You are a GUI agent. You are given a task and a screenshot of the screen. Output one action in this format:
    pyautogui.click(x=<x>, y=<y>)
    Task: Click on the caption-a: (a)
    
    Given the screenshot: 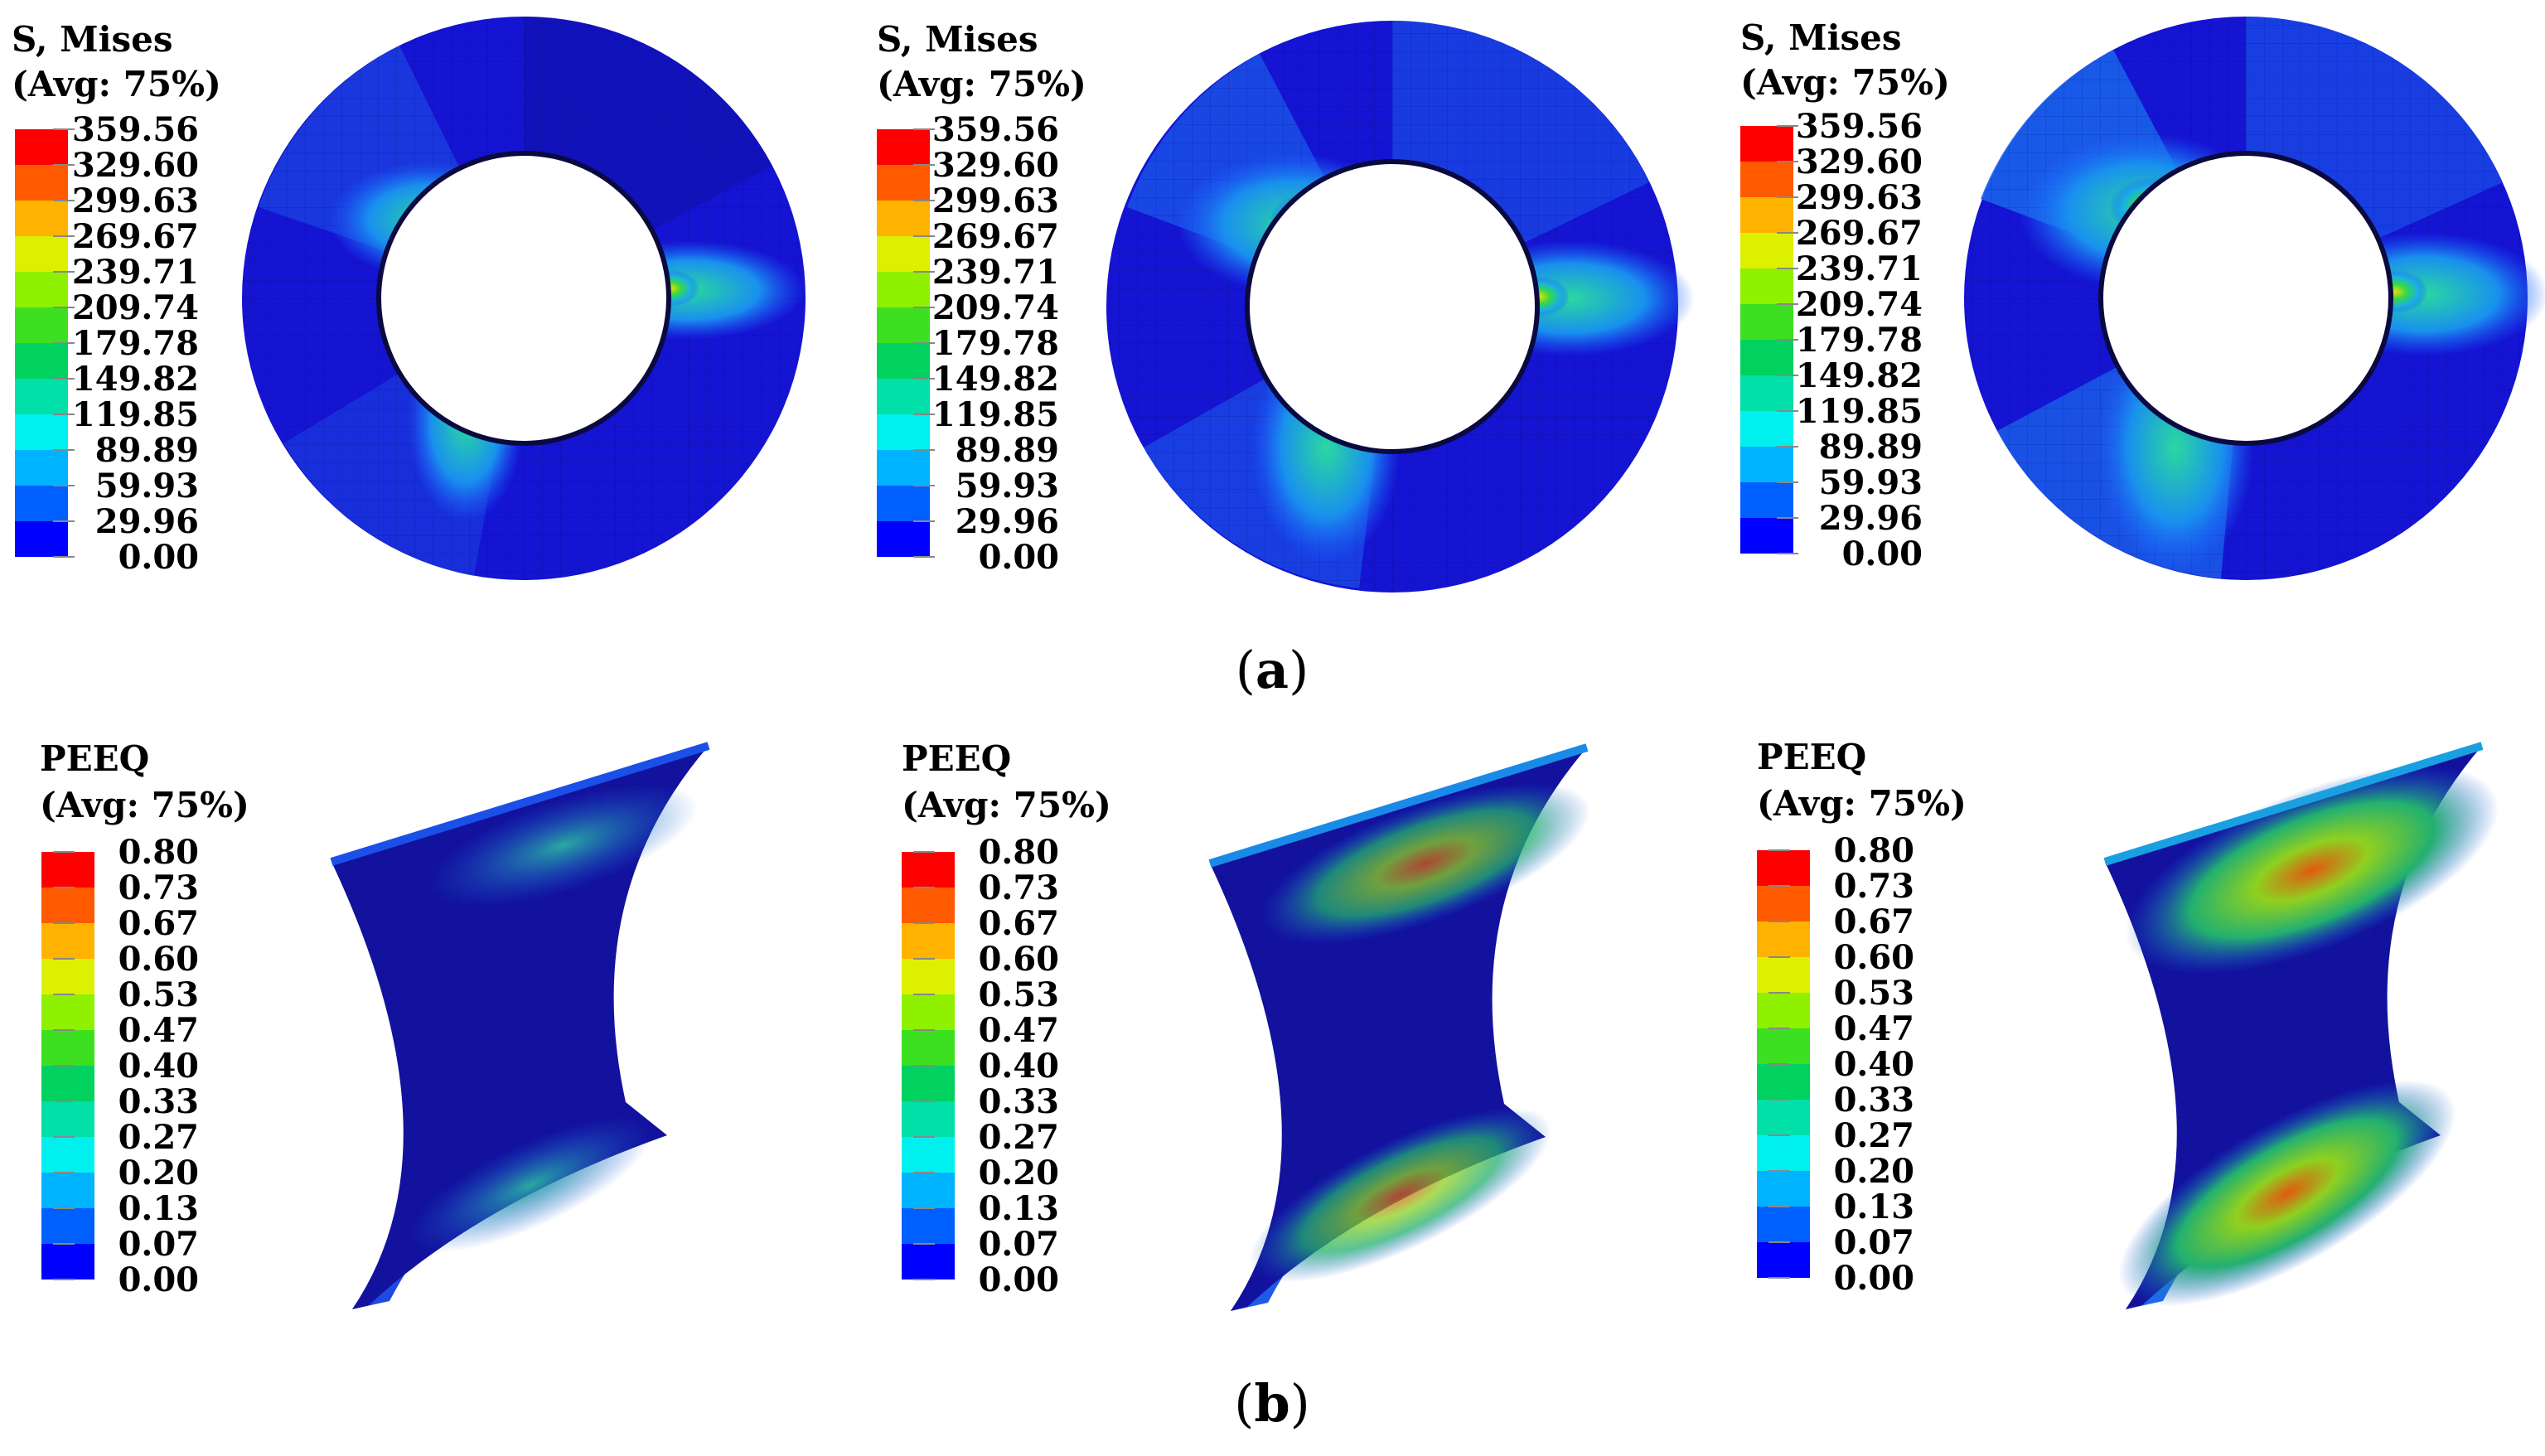 What is the action you would take?
    pyautogui.click(x=1272, y=670)
    